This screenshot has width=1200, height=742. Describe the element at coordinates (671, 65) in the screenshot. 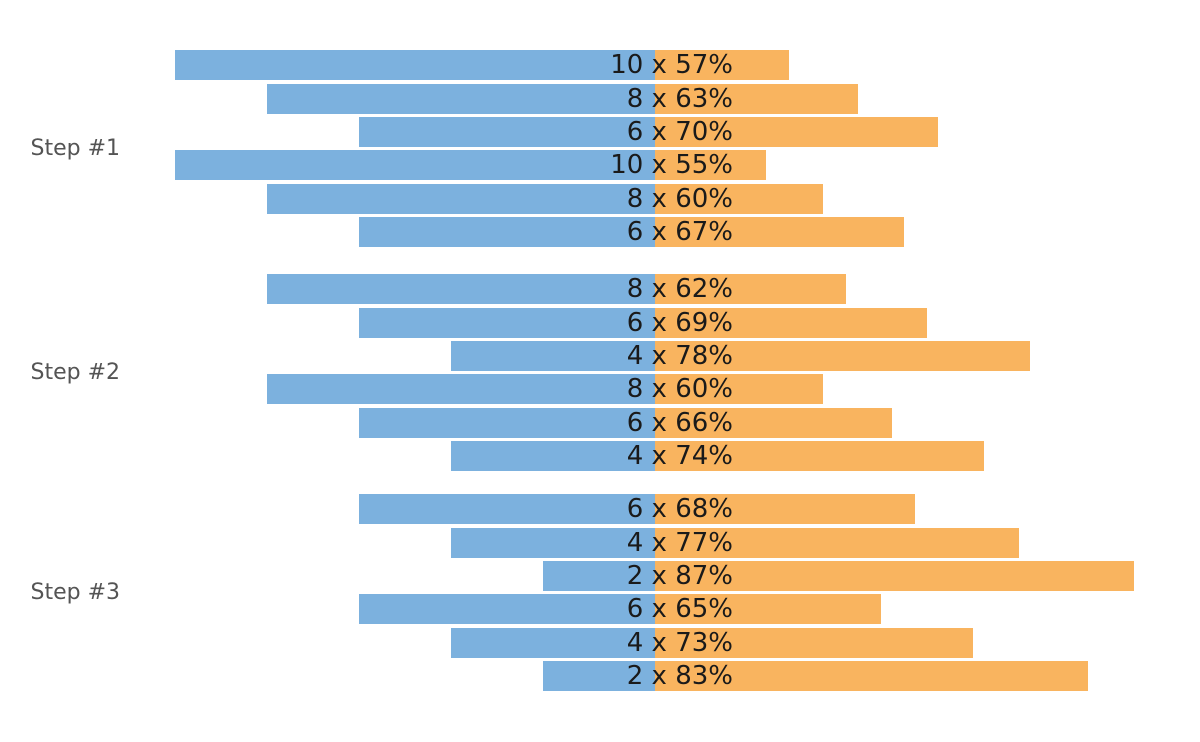

I see `bar-label: 10 x 57%` at that location.